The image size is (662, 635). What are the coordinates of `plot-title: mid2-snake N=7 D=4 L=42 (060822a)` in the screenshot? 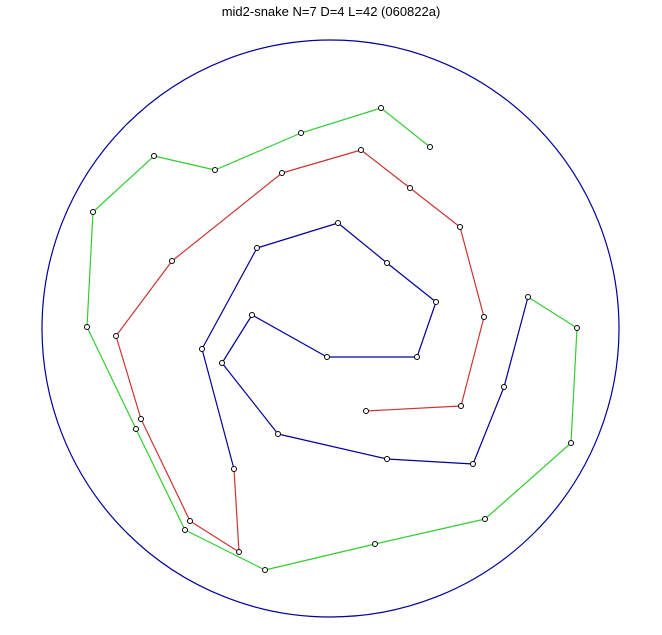 It's located at (331, 11).